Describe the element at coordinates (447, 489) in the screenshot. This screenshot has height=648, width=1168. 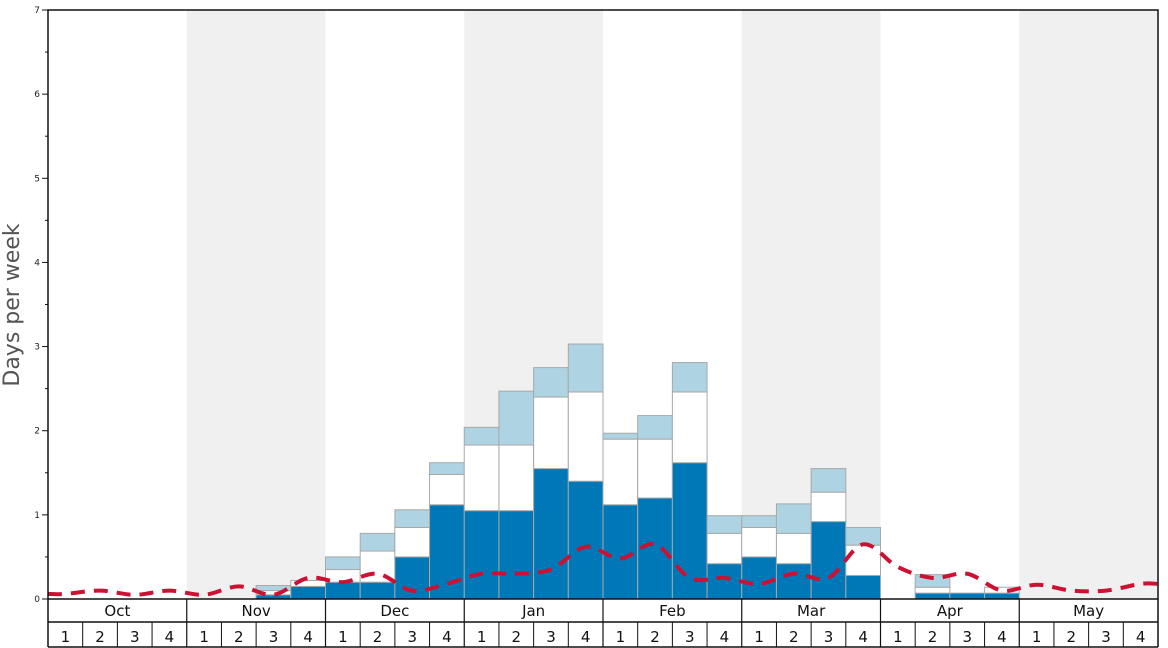
I see `bar-11-s1` at that location.